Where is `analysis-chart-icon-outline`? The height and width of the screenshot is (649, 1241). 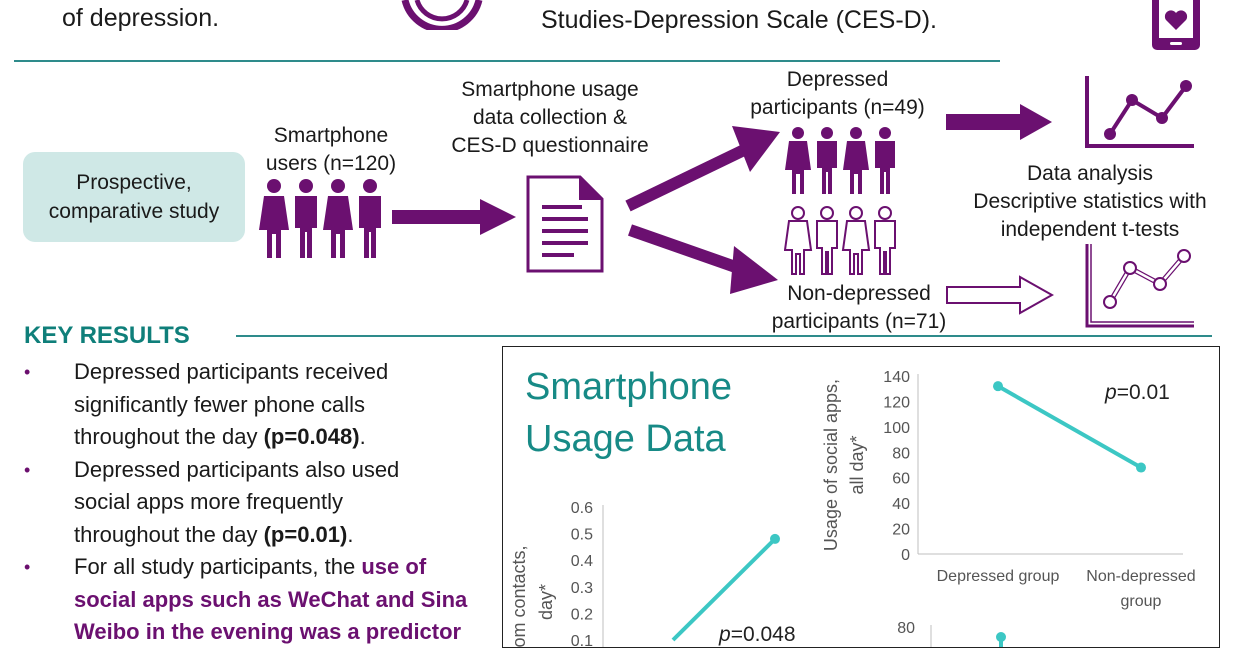 analysis-chart-icon-outline is located at coordinates (1139, 286).